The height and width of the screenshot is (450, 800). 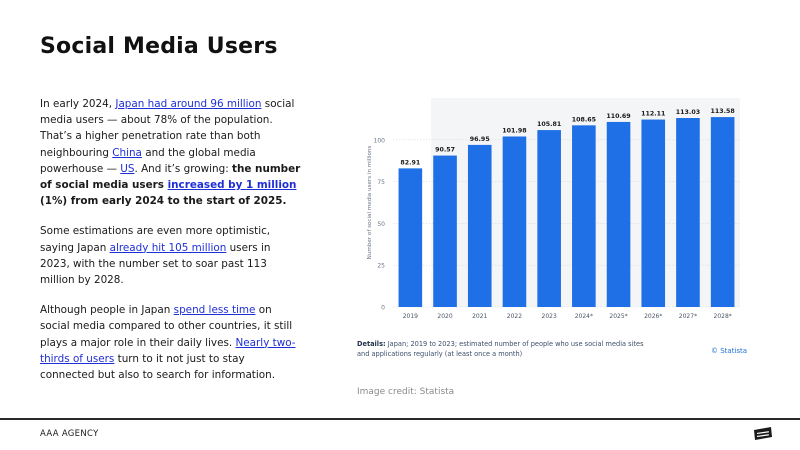 What do you see at coordinates (381, 266) in the screenshot?
I see `y-tick-label: 25` at bounding box center [381, 266].